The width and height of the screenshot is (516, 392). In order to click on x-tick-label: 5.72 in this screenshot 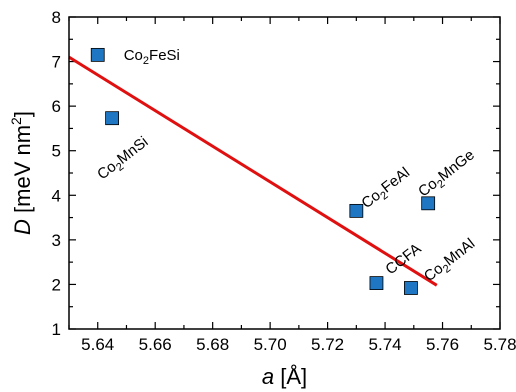, I will do `click(327, 344)`.